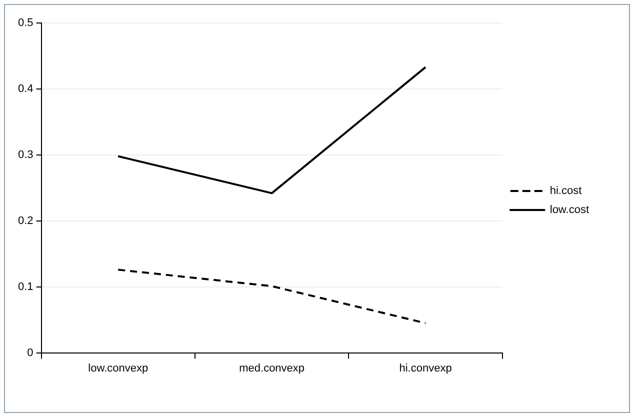  What do you see at coordinates (570, 210) in the screenshot?
I see `legend-label: low.cost` at bounding box center [570, 210].